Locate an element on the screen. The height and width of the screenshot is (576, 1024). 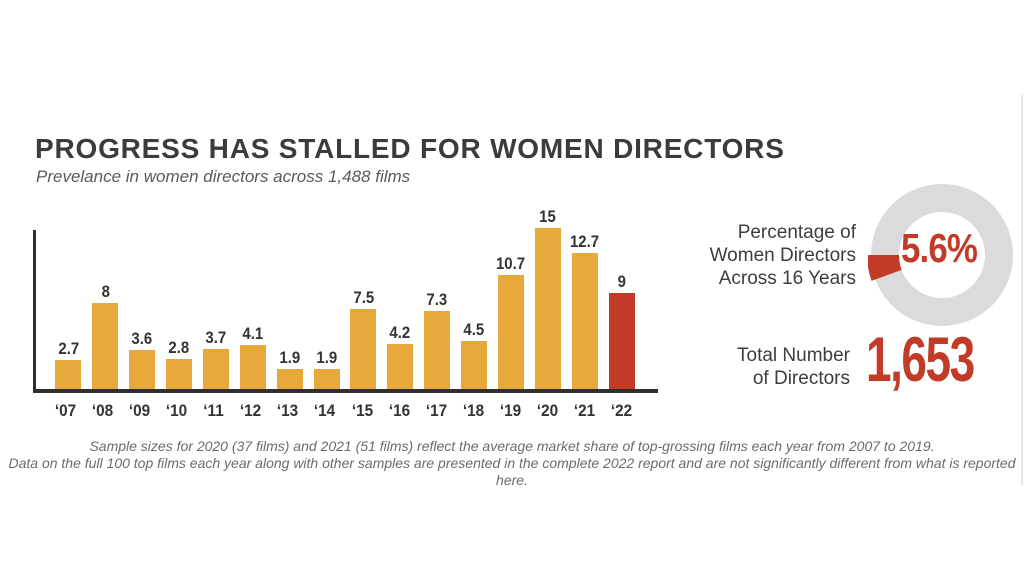
bar-value-label: 2.7 is located at coordinates (68, 348).